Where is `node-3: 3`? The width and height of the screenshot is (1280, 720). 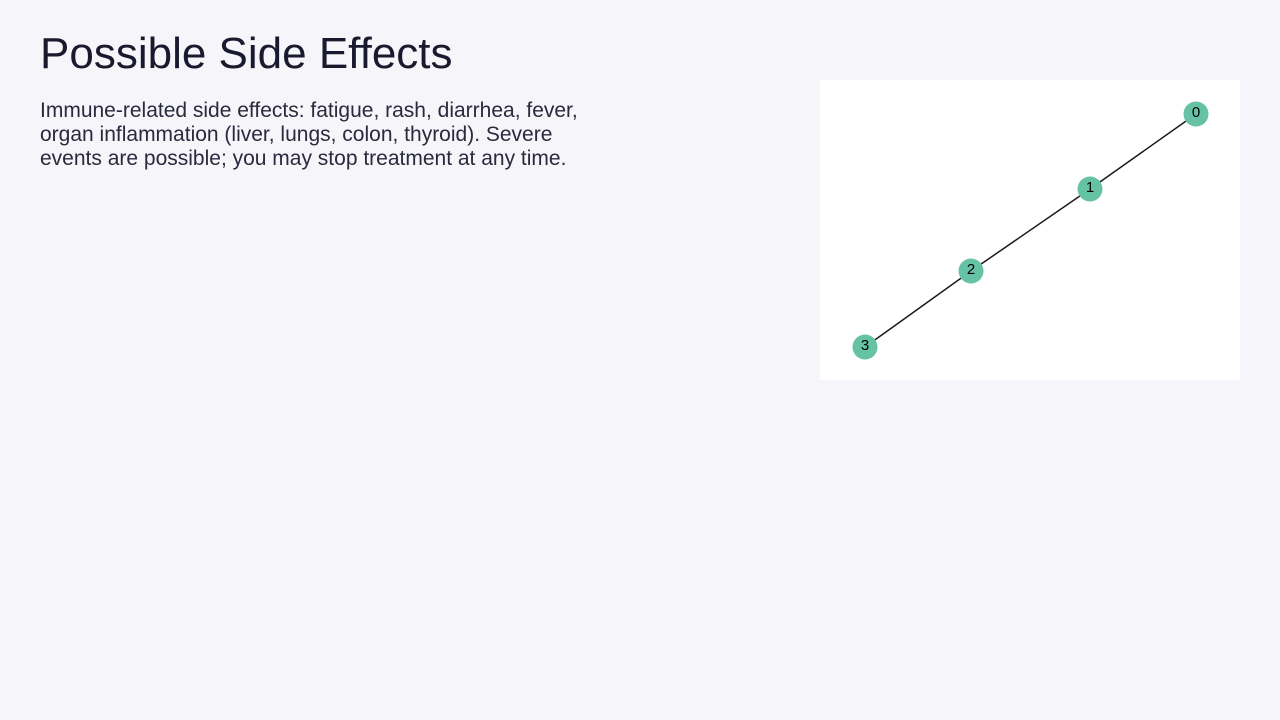
node-3: 3 is located at coordinates (865, 347).